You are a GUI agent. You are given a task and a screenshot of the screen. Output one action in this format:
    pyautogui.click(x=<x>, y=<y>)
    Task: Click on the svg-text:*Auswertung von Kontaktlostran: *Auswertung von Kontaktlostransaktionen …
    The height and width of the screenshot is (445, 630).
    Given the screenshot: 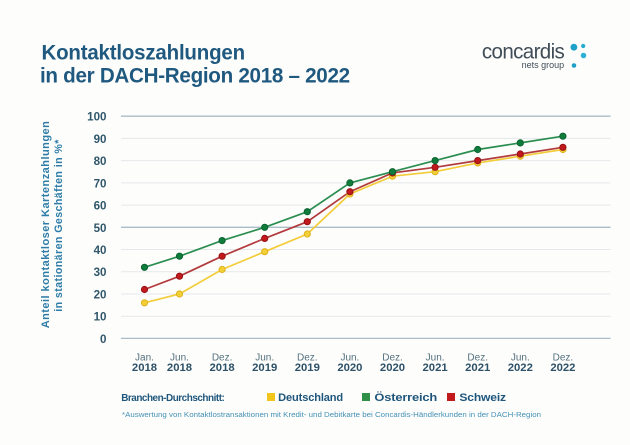 What is the action you would take?
    pyautogui.click(x=331, y=414)
    